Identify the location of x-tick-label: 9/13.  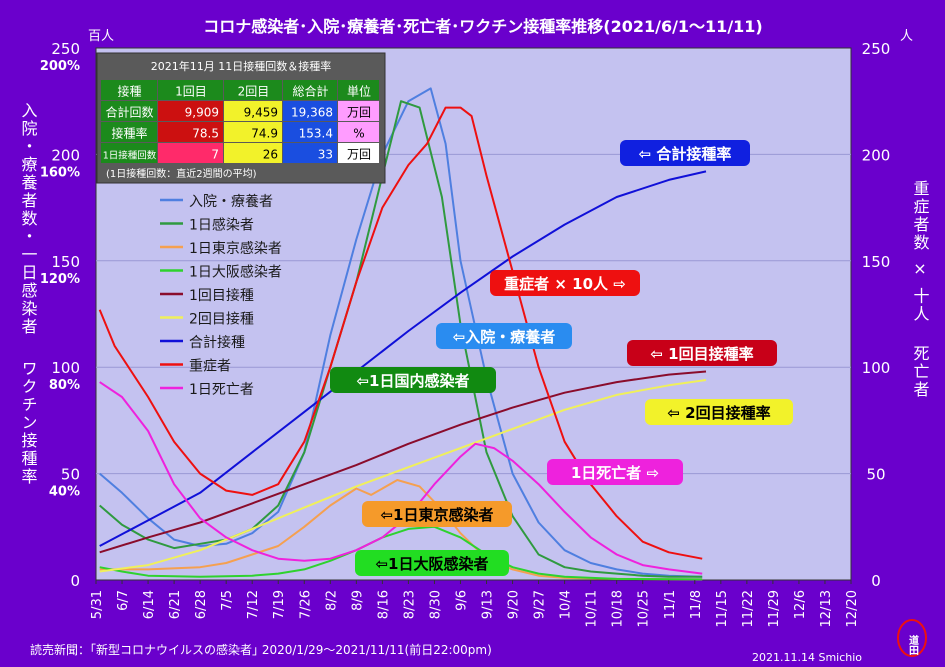
(488, 604).